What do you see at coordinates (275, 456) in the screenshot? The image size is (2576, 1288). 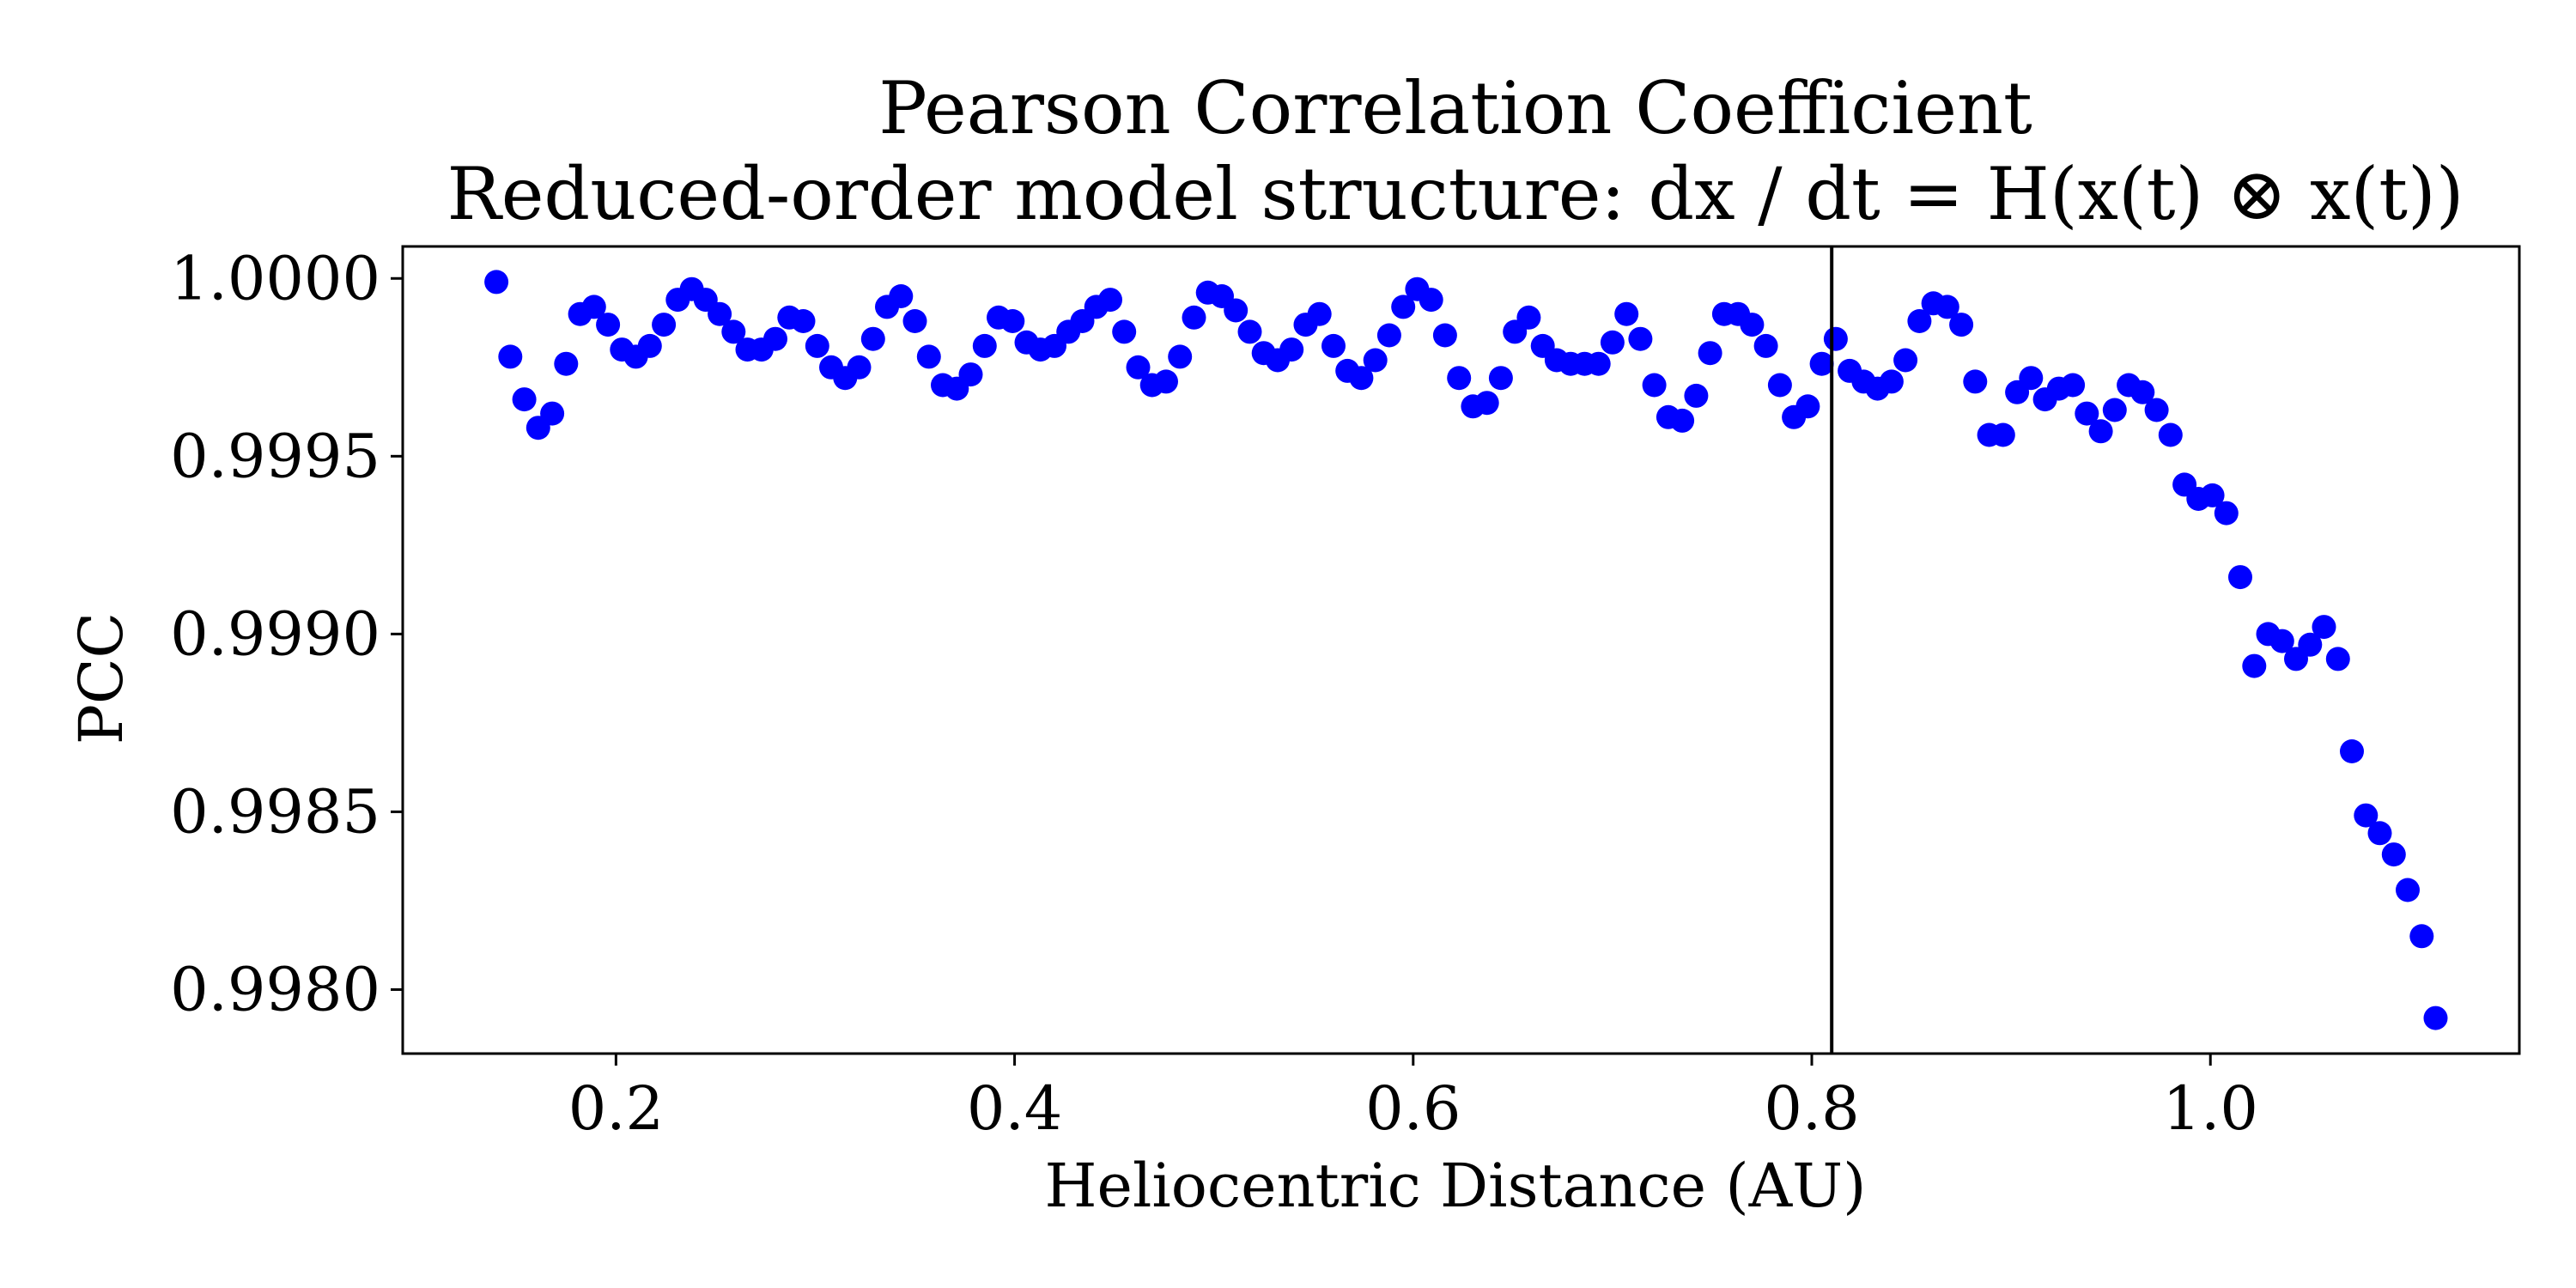 I see `y-tick-label: 0.9995` at bounding box center [275, 456].